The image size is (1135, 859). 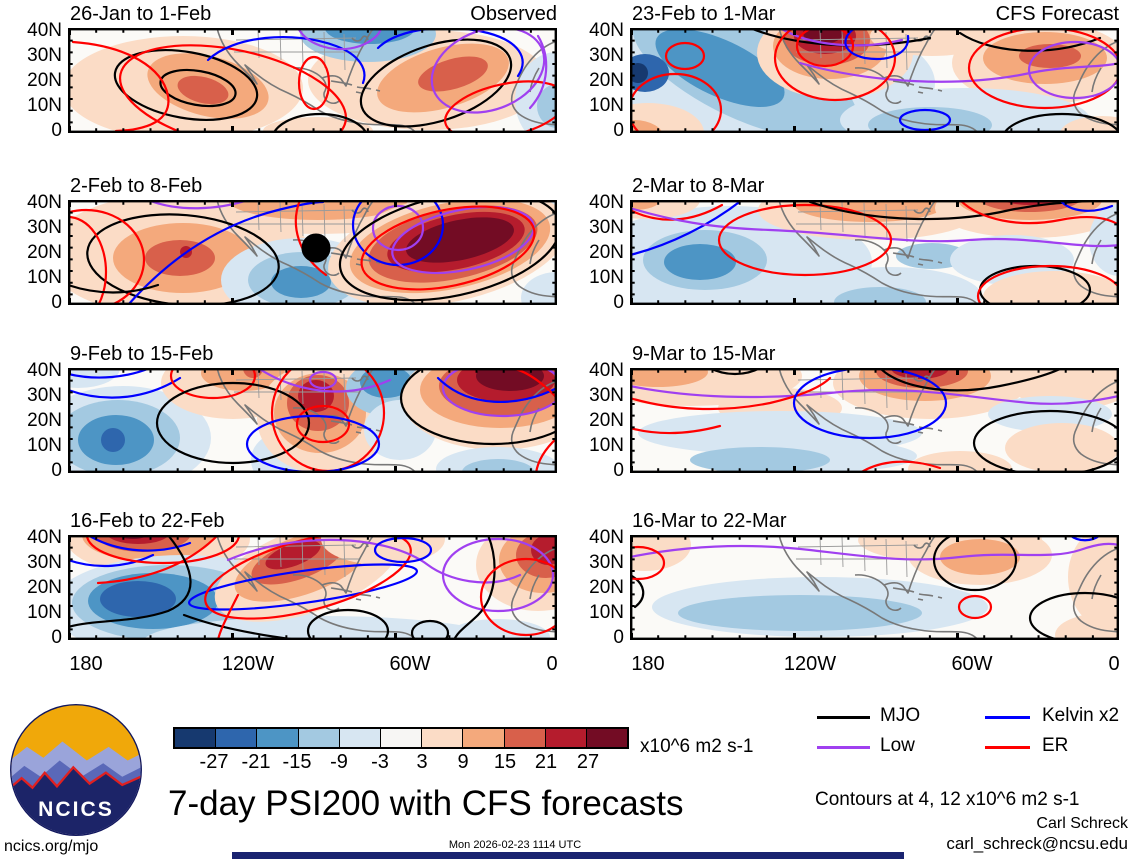 I want to click on panel-title: 9-Feb to 15-Feb, so click(x=142, y=354).